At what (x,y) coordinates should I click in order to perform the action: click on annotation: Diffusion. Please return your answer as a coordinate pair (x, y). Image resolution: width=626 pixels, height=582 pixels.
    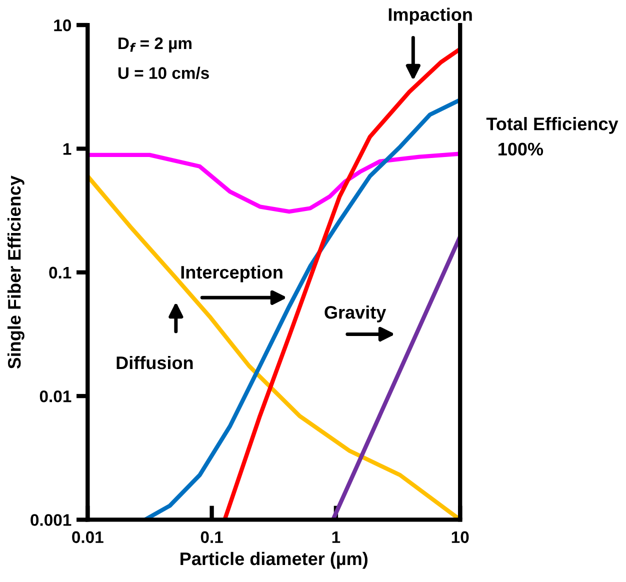
    Looking at the image, I should click on (154, 363).